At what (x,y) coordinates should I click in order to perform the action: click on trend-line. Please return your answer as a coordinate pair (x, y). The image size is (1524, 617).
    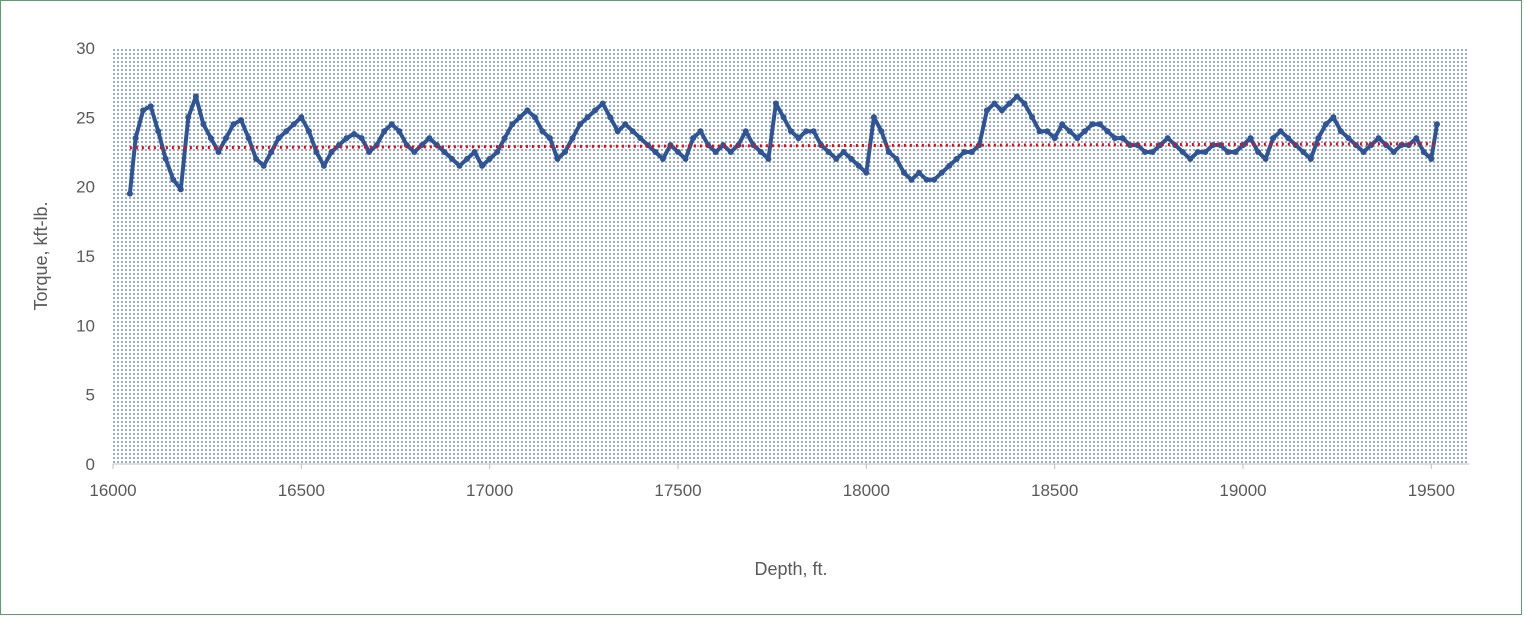
    Looking at the image, I should click on (783, 146).